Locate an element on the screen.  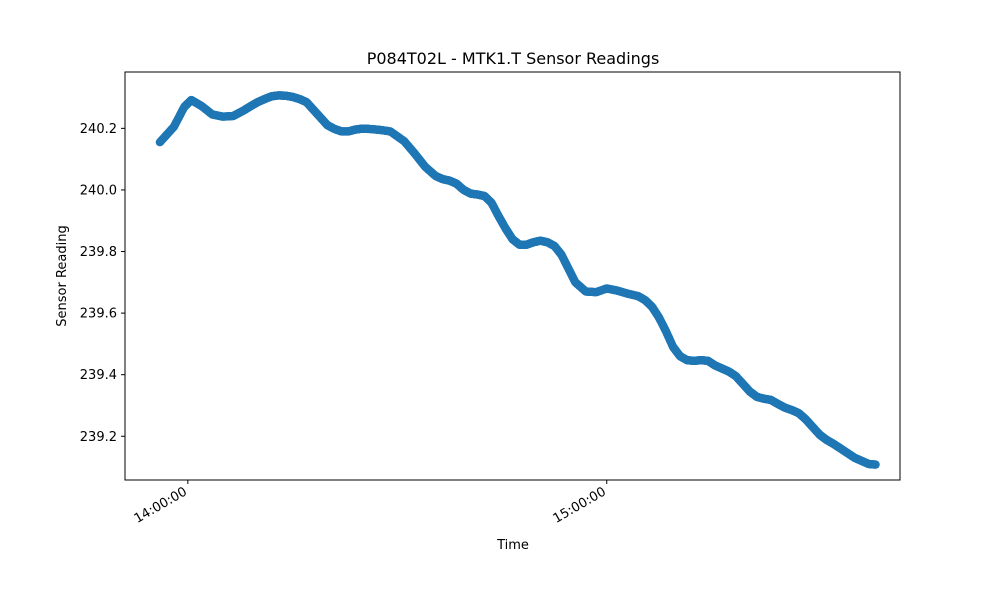
y-tick-label: 240.2 is located at coordinates (98, 129).